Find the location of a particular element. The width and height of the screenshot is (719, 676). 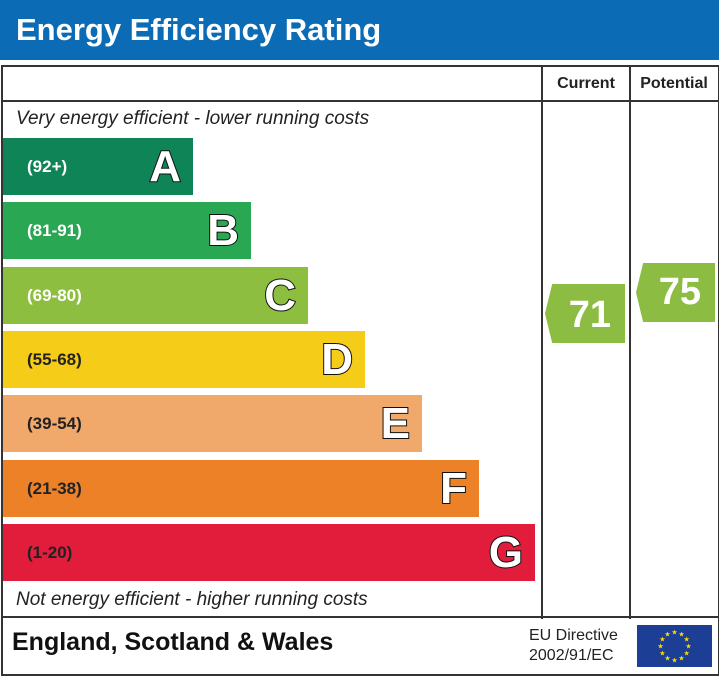

band-letter: A is located at coordinates (165, 166).